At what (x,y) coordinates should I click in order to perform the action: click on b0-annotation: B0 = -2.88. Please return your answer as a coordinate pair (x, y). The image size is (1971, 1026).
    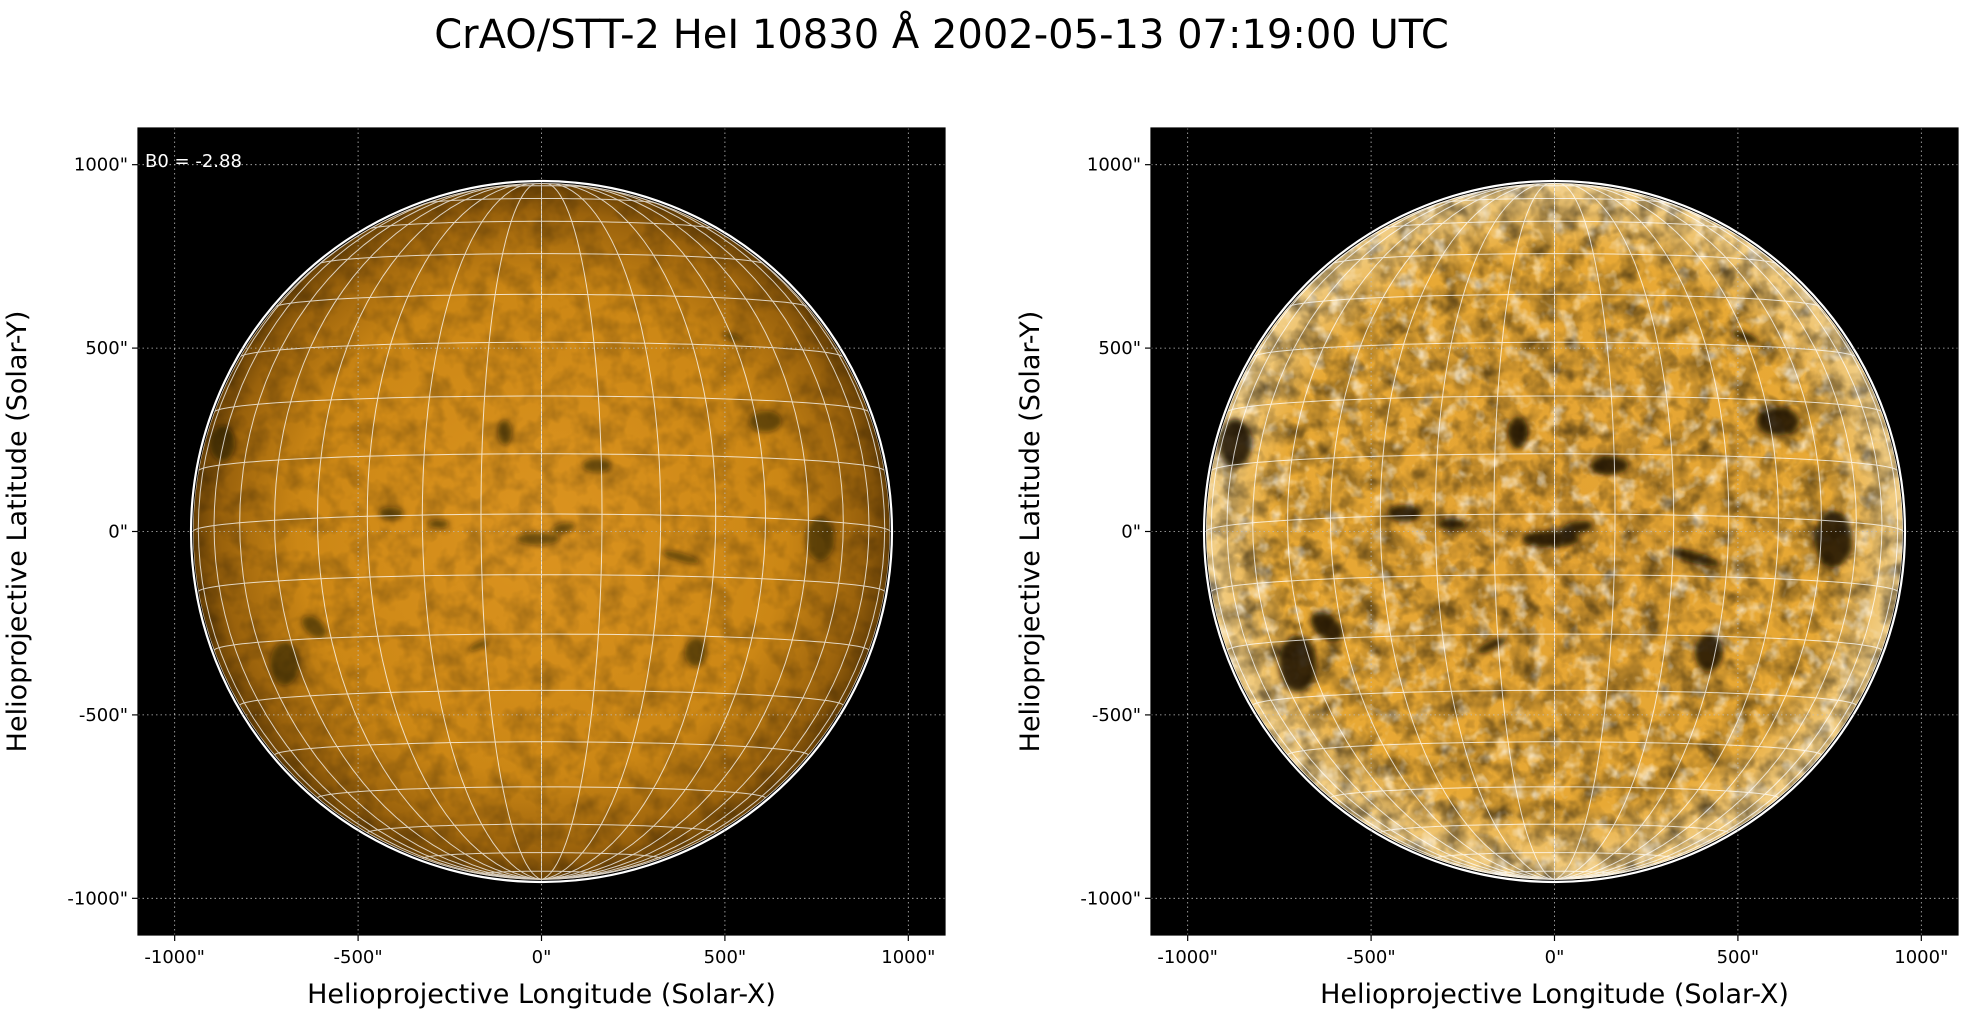
    Looking at the image, I should click on (193, 161).